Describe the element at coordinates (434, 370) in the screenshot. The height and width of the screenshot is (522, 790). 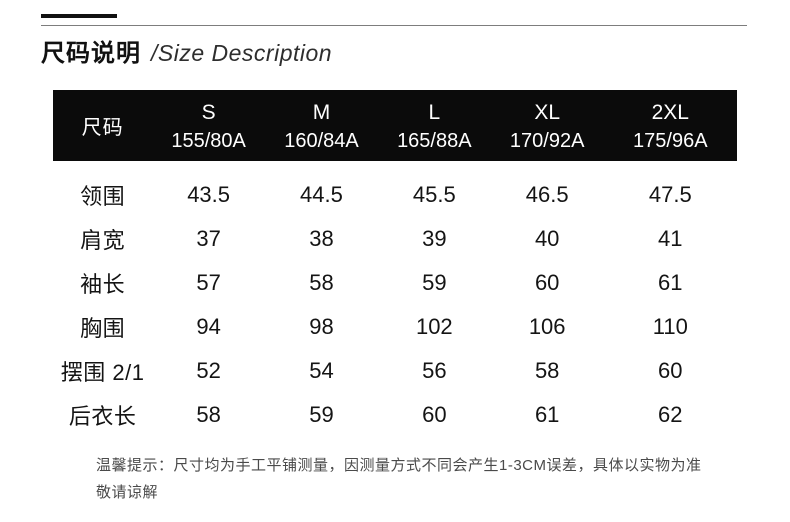
I see `table-cell: 56` at that location.